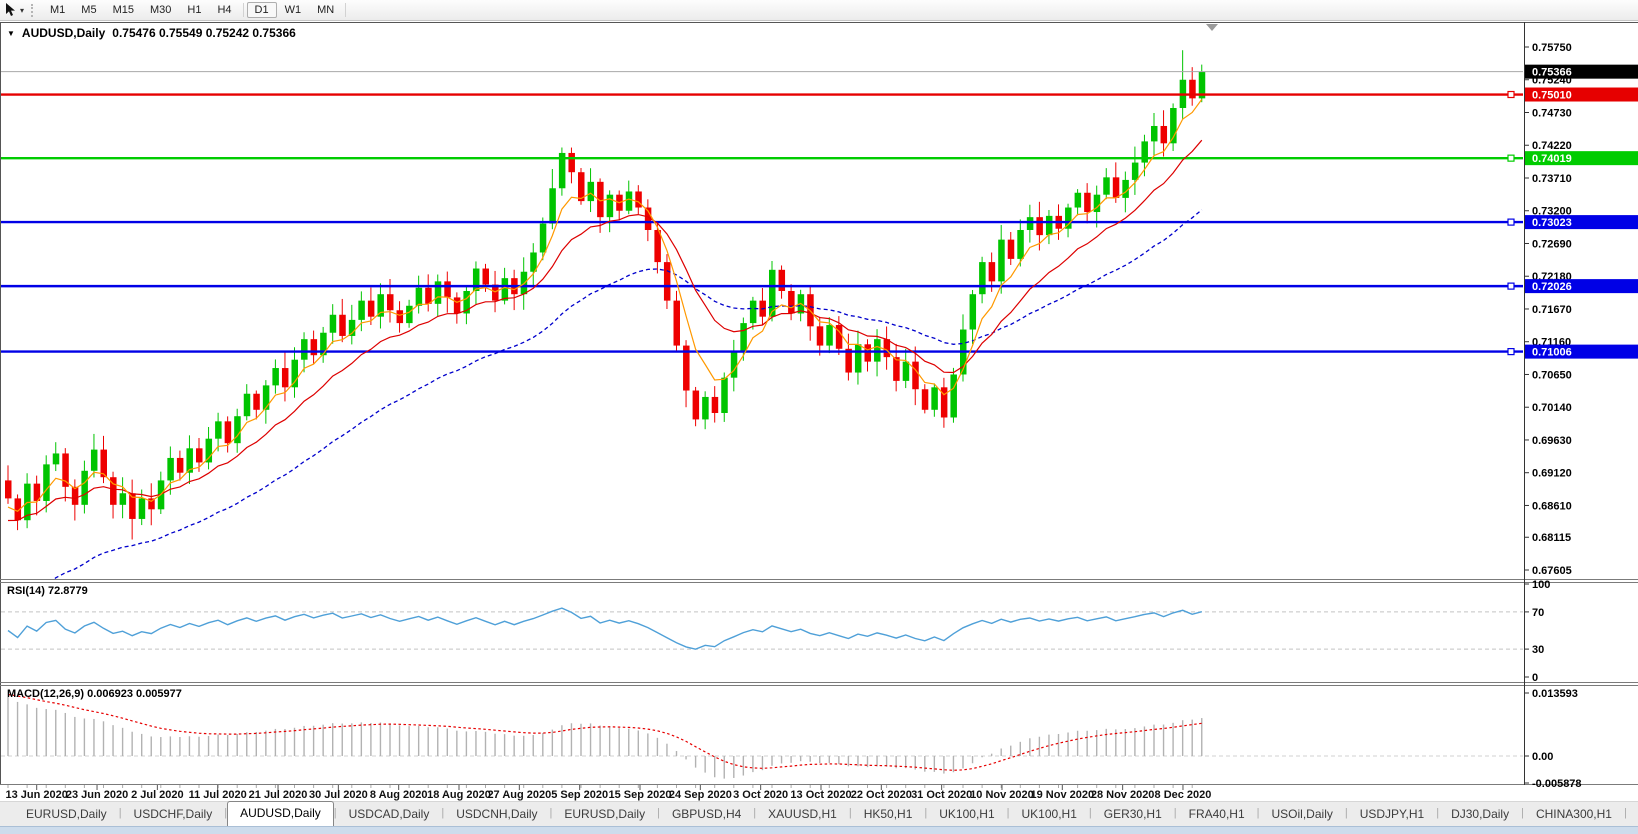 Image resolution: width=1638 pixels, height=834 pixels. I want to click on svg-text: 11 Jul 2020, so click(218, 795).